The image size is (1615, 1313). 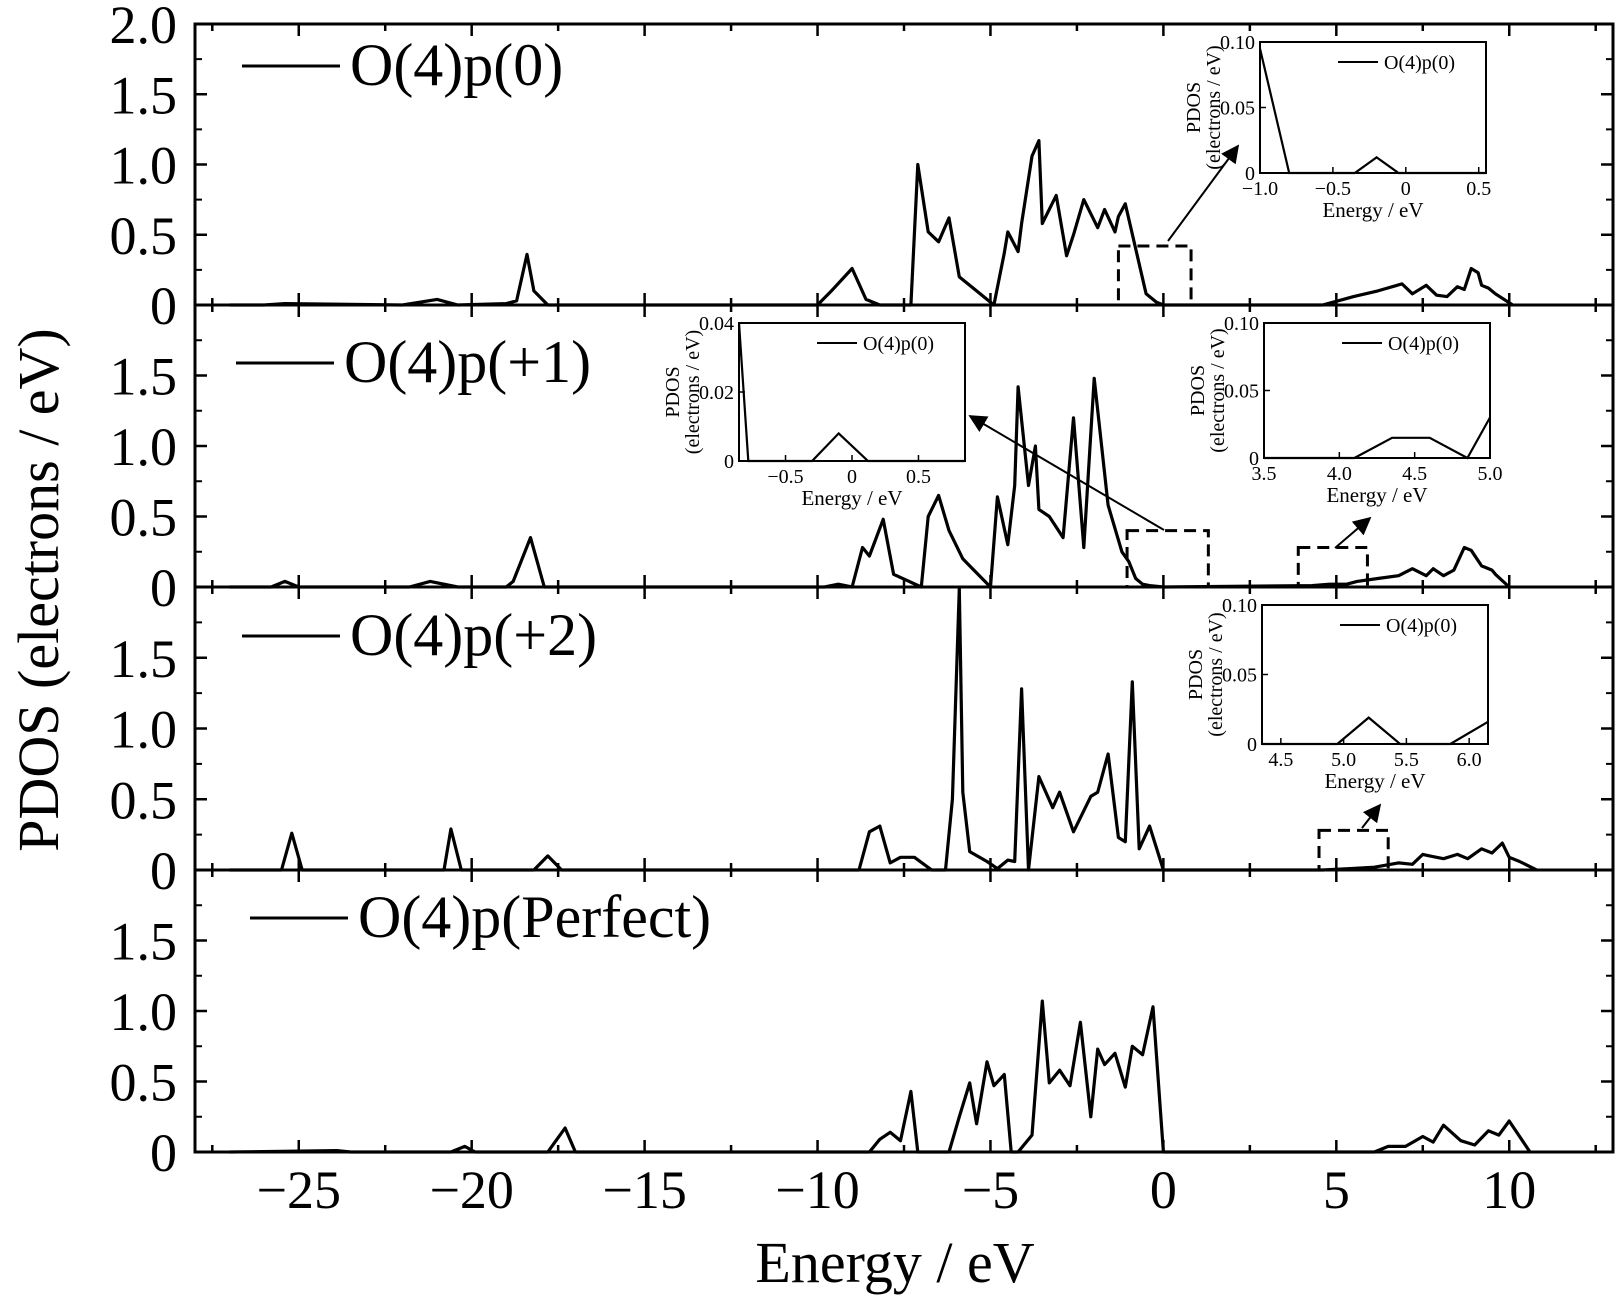 What do you see at coordinates (1469, 760) in the screenshot?
I see `inset-x-tick-label: 6.0` at bounding box center [1469, 760].